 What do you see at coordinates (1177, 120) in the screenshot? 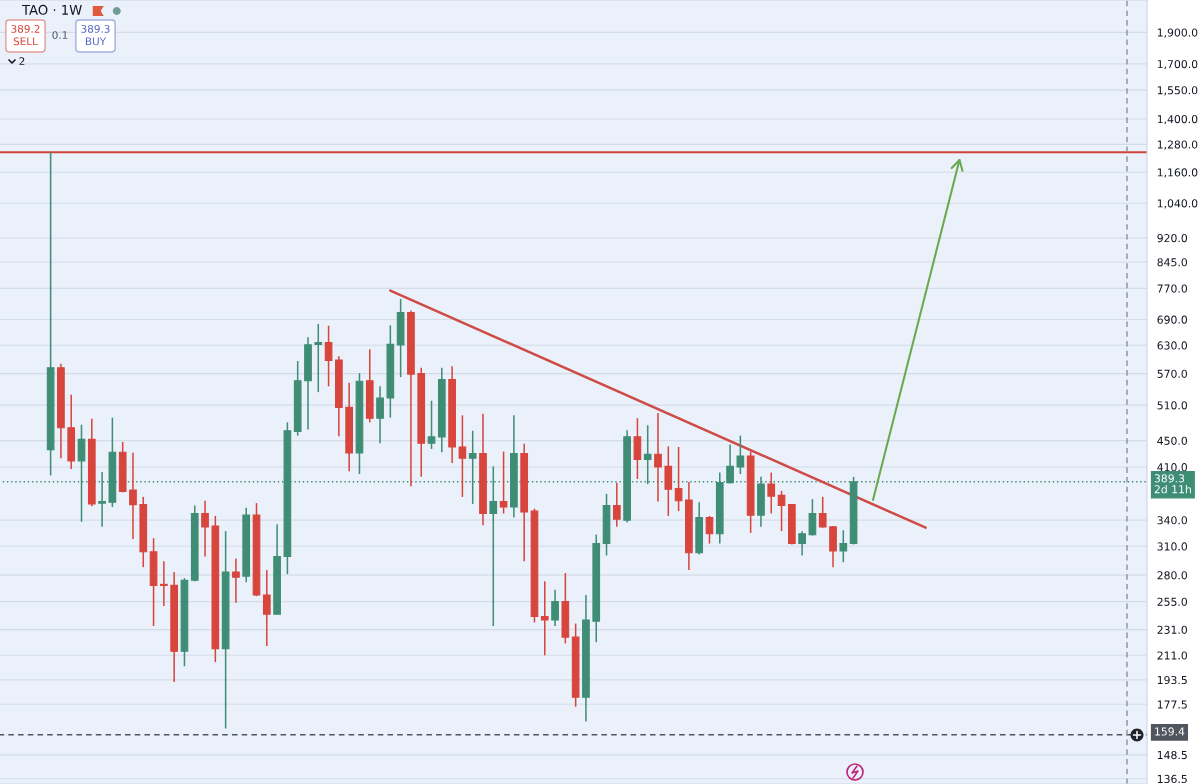
I see `y-tick-label: 1,400.0` at bounding box center [1177, 120].